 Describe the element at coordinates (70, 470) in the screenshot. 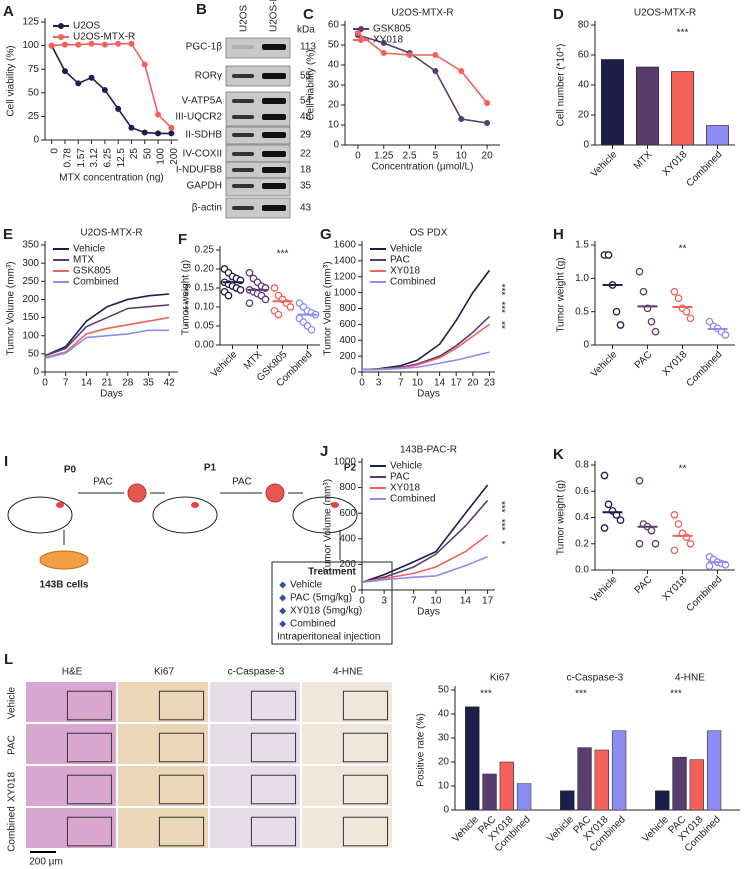

I see `passage-label: P0` at that location.